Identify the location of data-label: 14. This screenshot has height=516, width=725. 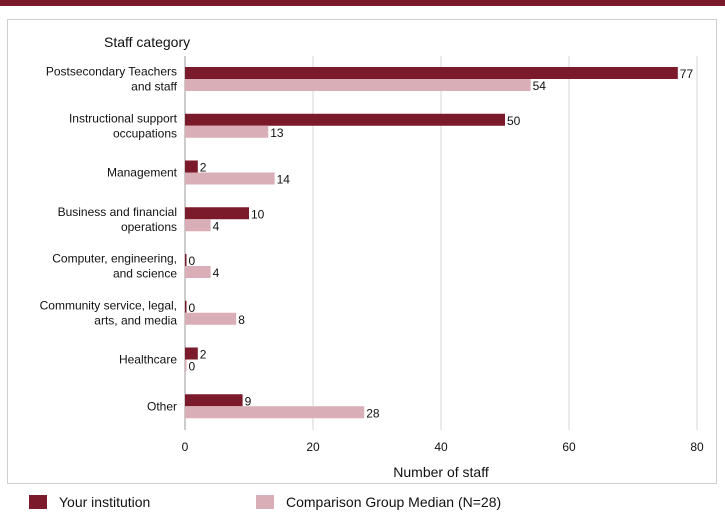
(284, 180).